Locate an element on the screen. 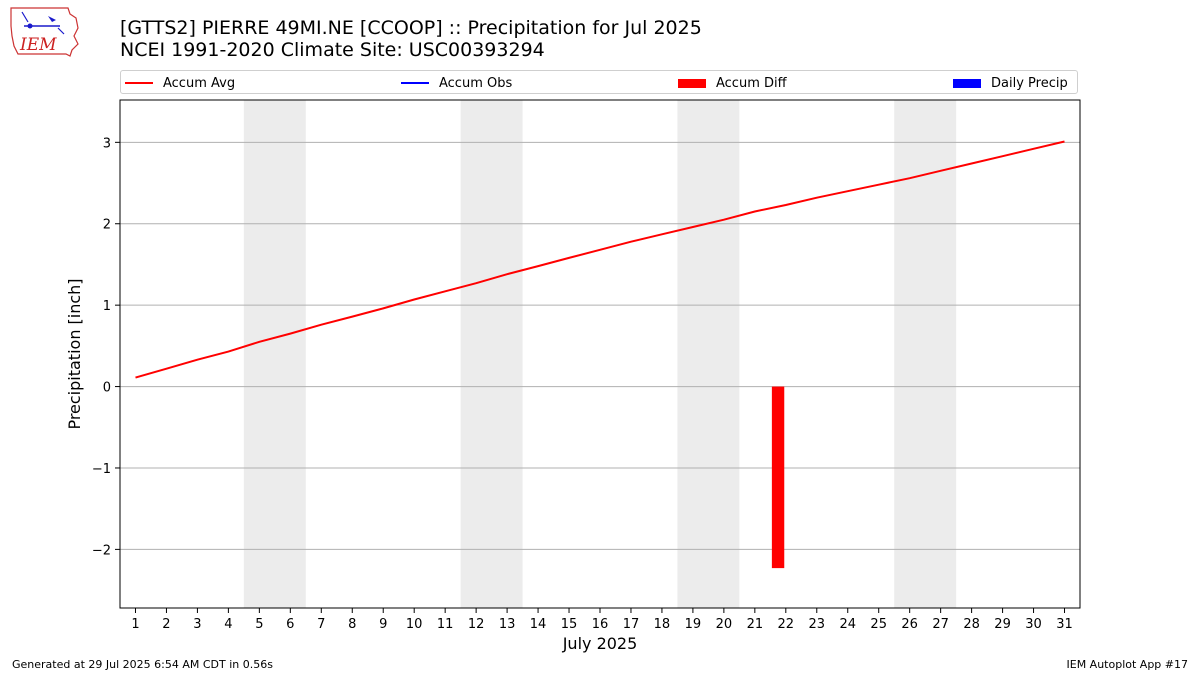 This screenshot has height=675, width=1200. x-tick-label: 6 is located at coordinates (290, 624).